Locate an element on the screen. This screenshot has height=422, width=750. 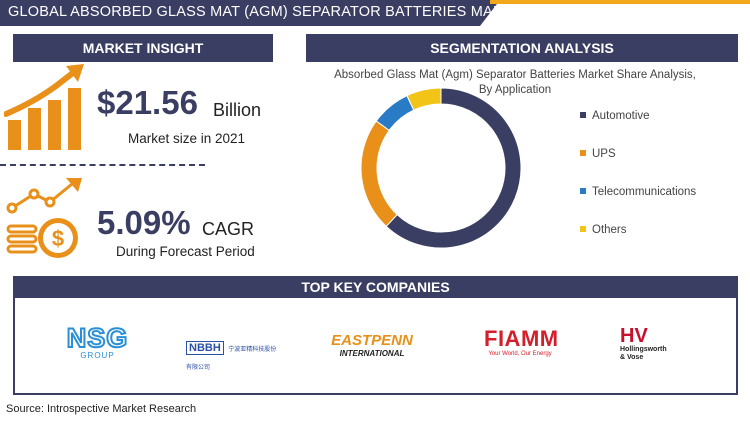
legend-item-automotive: Automotive is located at coordinates (615, 116).